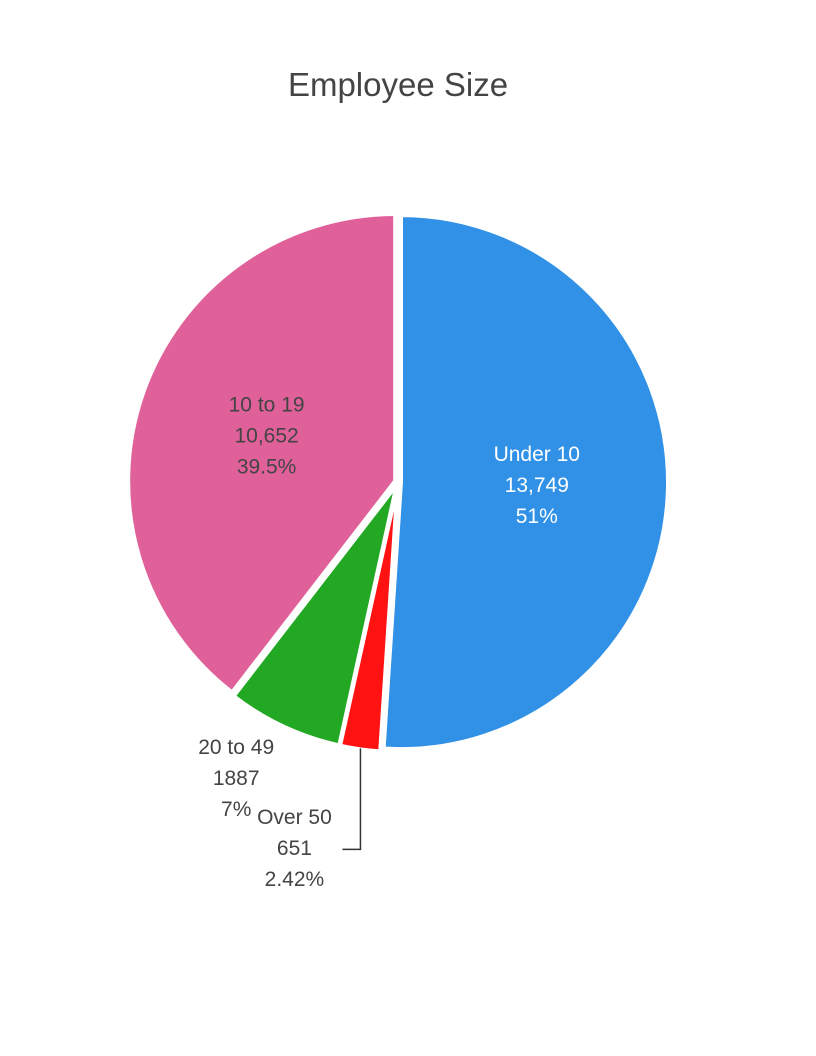  Describe the element at coordinates (537, 516) in the screenshot. I see `slice-label-percent-under-10: 51%` at that location.